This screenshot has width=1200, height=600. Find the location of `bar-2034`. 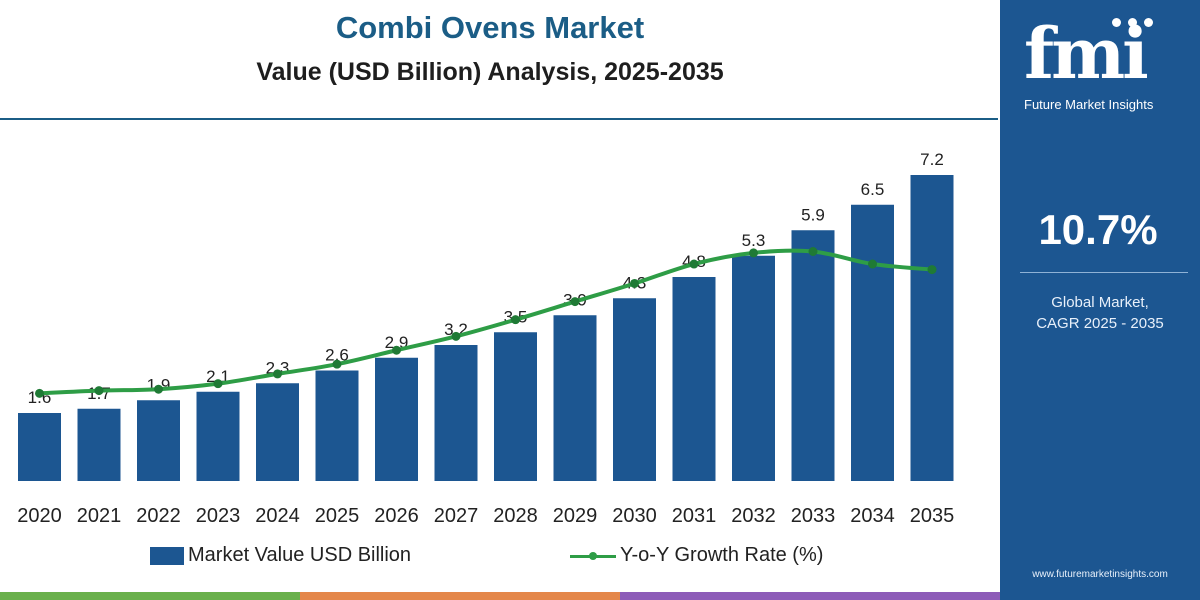

bar-2034 is located at coordinates (872, 342).